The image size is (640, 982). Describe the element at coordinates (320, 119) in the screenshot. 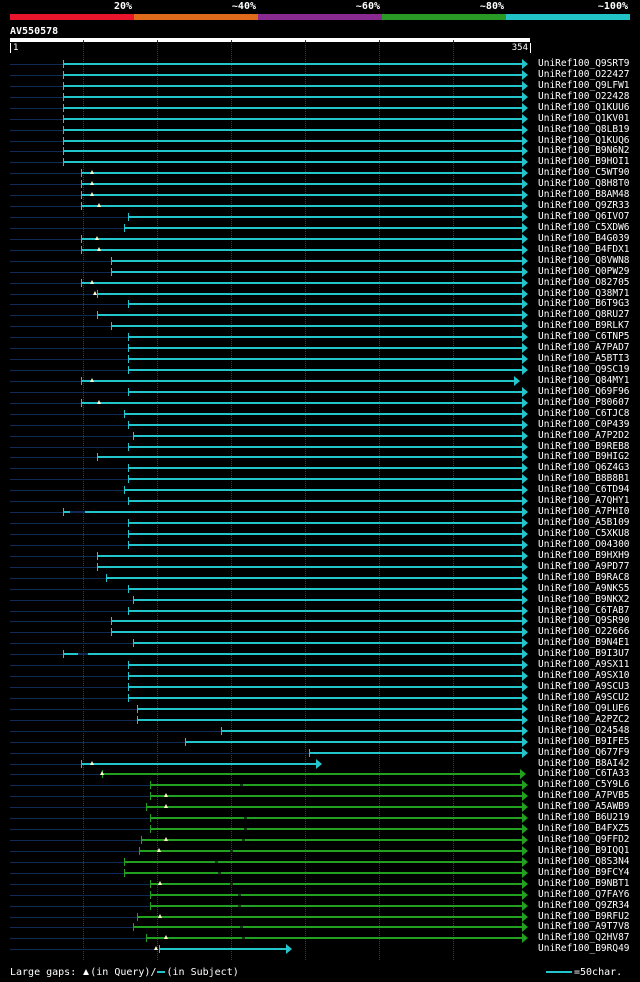

I see `hit-row: UniRef100_Q1KV01` at that location.